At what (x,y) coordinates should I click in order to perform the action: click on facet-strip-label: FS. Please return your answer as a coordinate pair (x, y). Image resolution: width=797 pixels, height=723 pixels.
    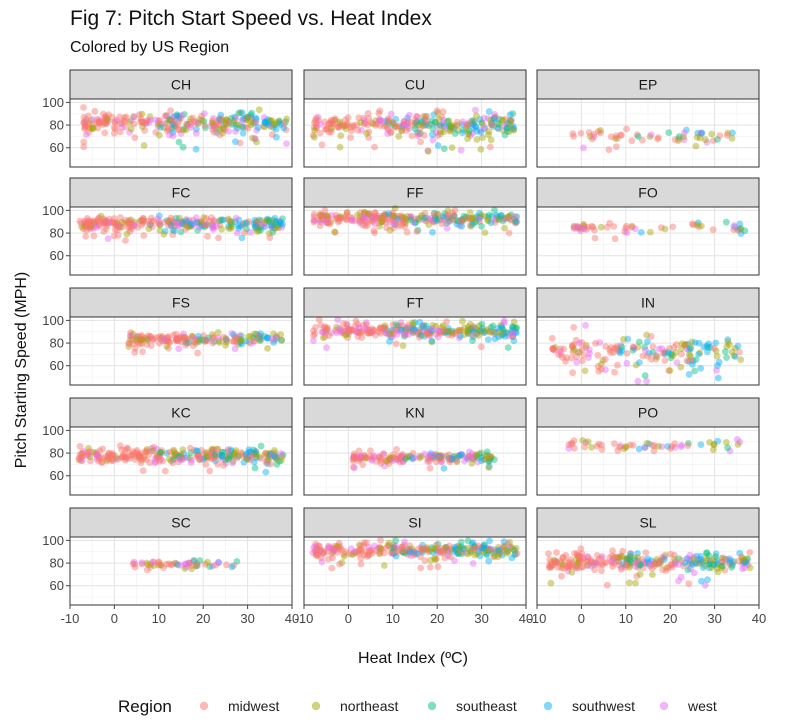
    Looking at the image, I should click on (181, 303).